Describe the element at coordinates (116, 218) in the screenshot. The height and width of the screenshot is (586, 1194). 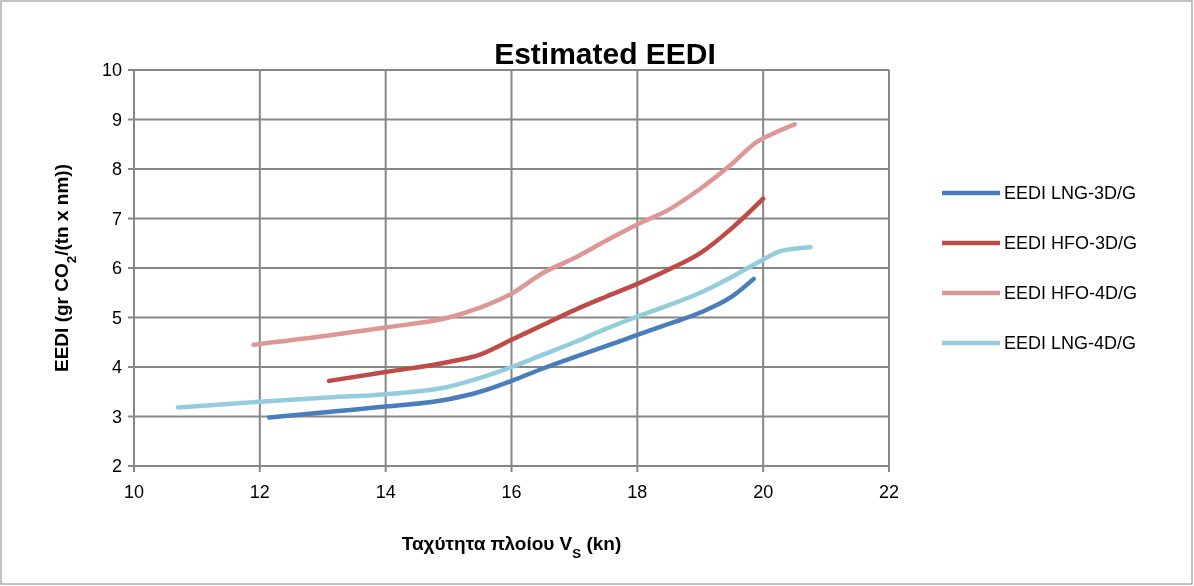
I see `y-tick-label: 7` at that location.